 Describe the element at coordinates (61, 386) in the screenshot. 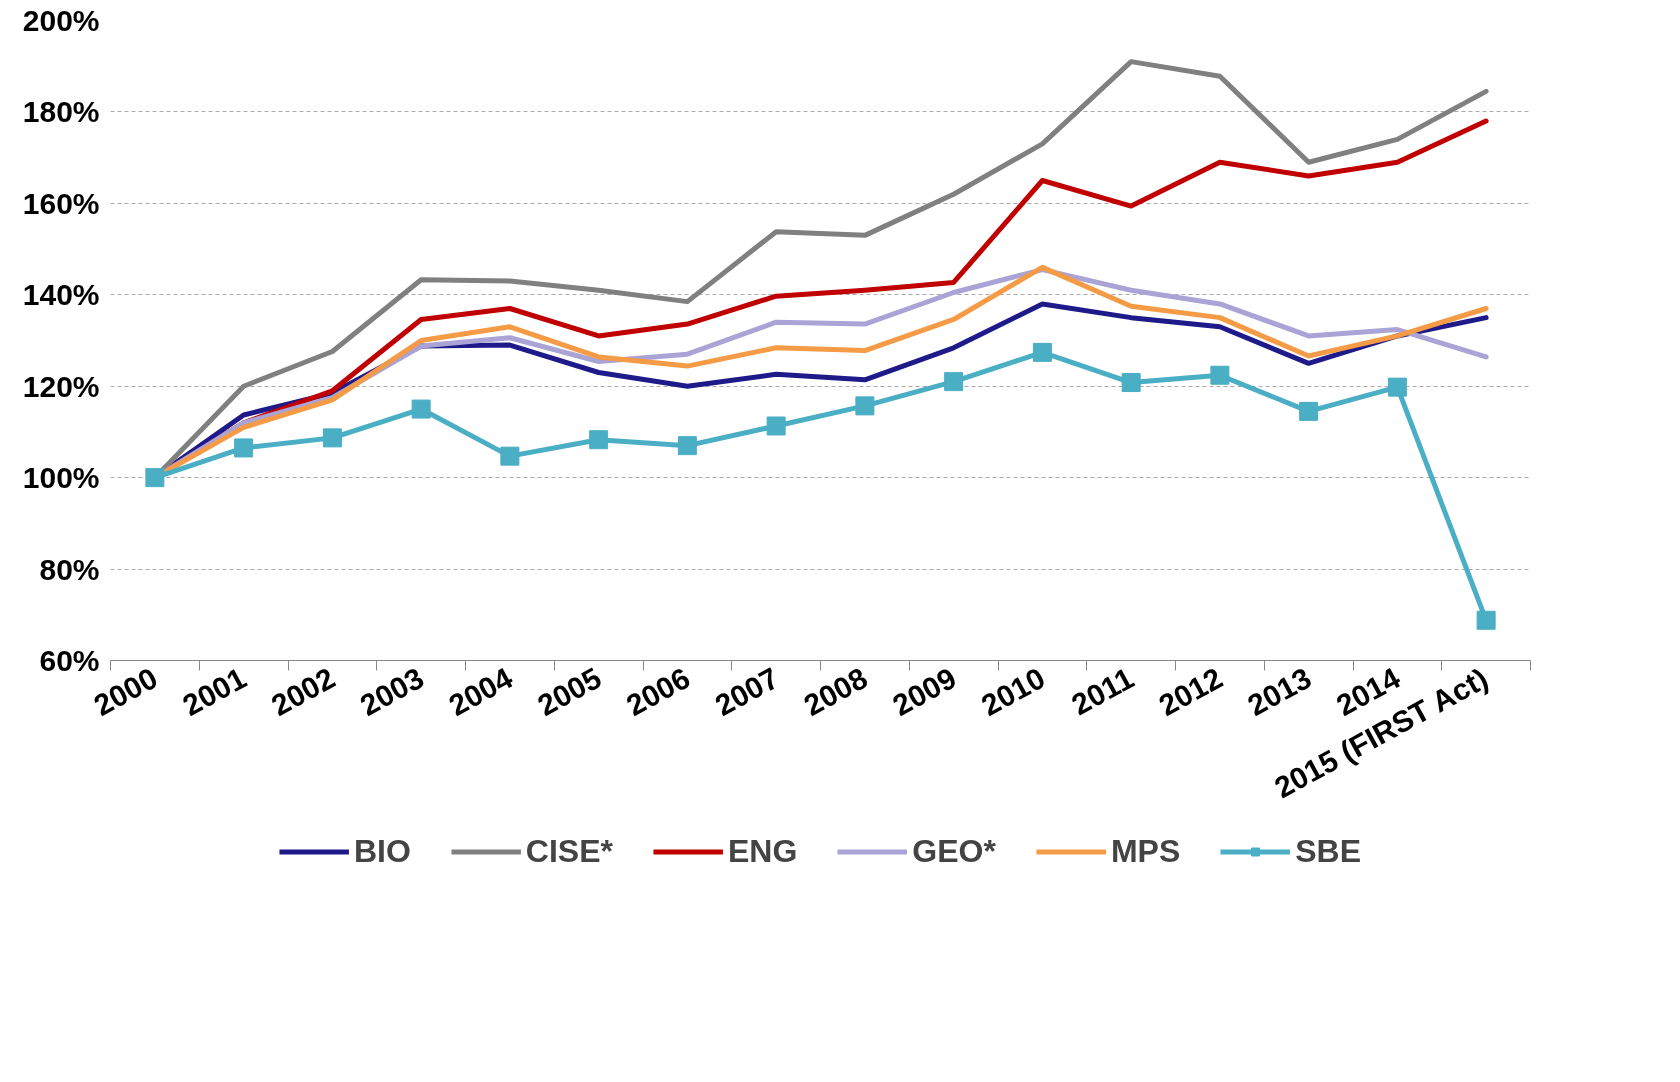

I see `y-tick-label: 120%` at that location.